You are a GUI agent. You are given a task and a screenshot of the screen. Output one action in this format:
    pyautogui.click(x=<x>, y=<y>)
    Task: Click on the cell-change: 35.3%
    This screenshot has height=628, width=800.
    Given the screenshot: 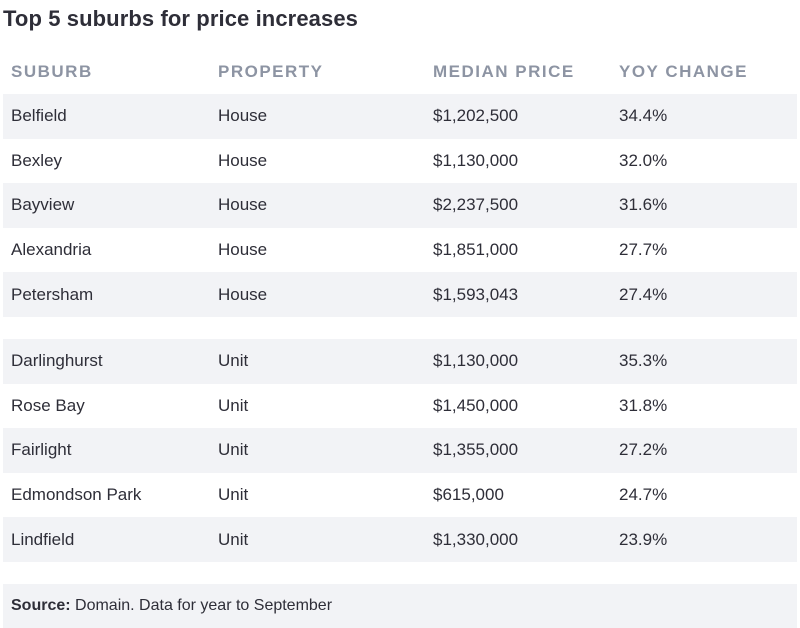 What is the action you would take?
    pyautogui.click(x=643, y=361)
    